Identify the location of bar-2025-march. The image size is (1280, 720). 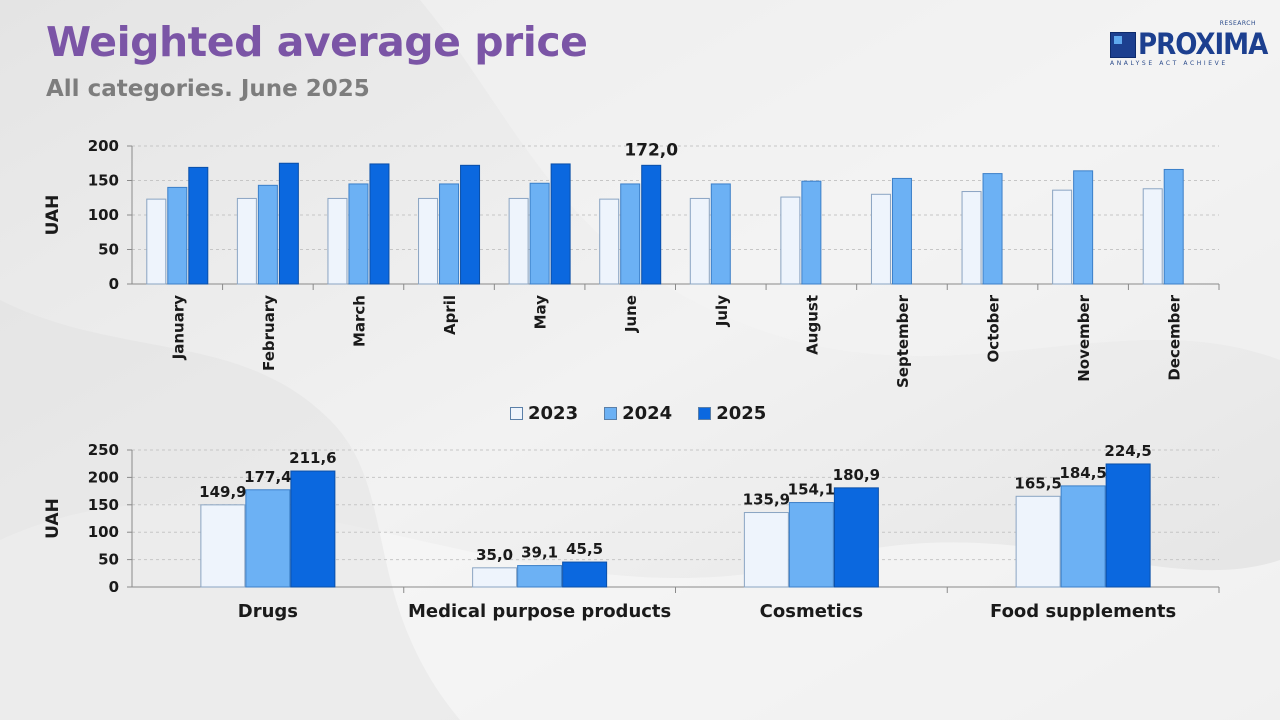
(379, 224).